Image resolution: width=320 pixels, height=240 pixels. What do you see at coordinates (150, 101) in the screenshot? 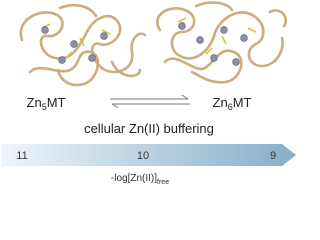
I see `equilibrium-arrows` at bounding box center [150, 101].